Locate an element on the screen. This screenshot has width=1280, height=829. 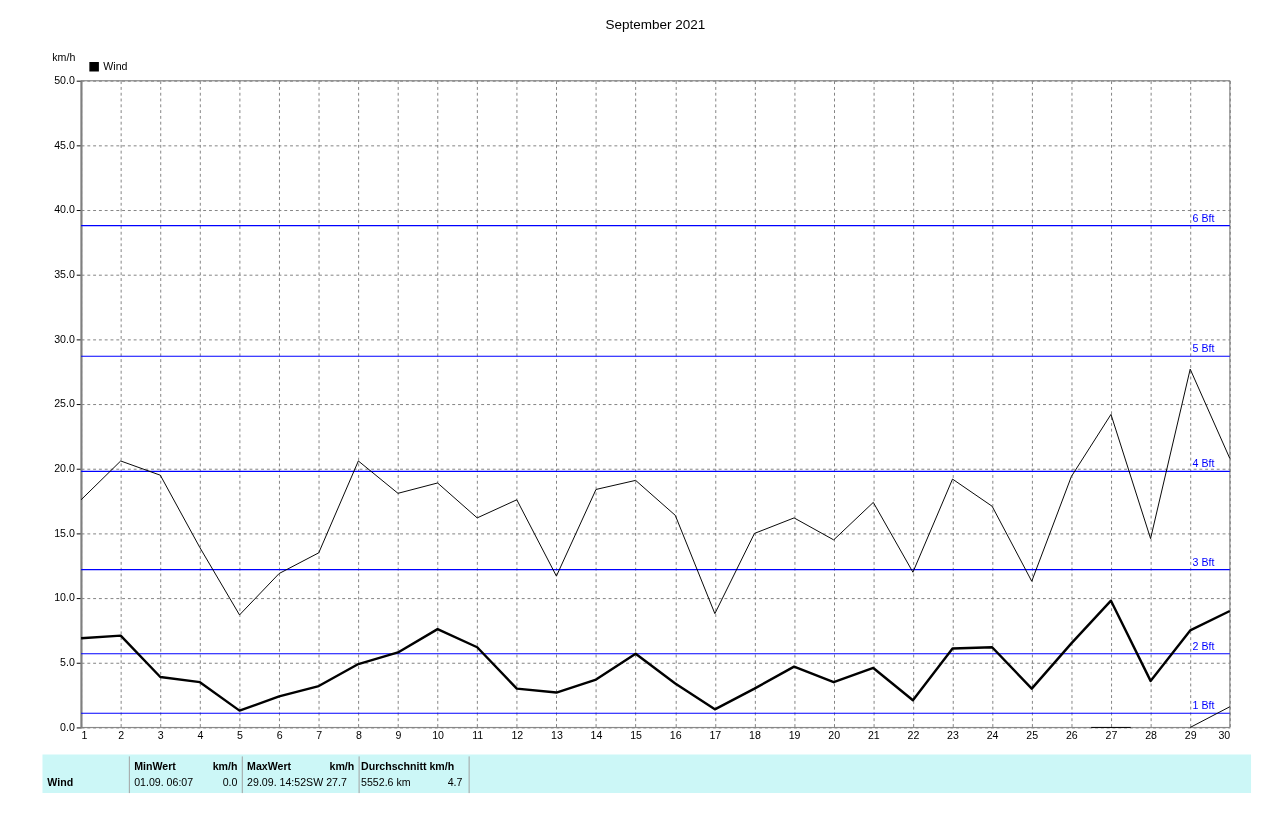
x-tick-label: 13 is located at coordinates (556, 734).